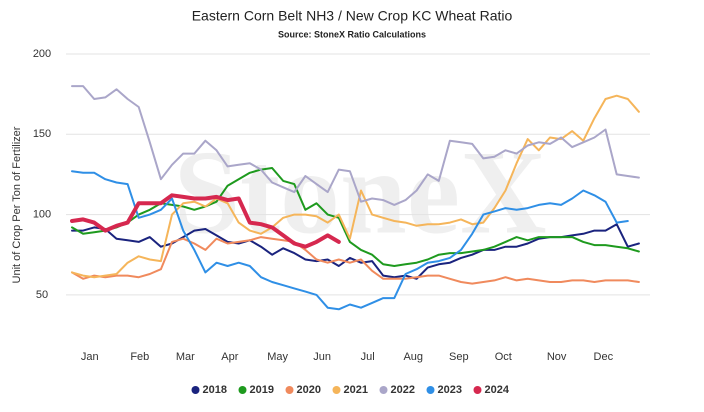  What do you see at coordinates (42, 54) in the screenshot?
I see `y-tick-label: 200` at bounding box center [42, 54].